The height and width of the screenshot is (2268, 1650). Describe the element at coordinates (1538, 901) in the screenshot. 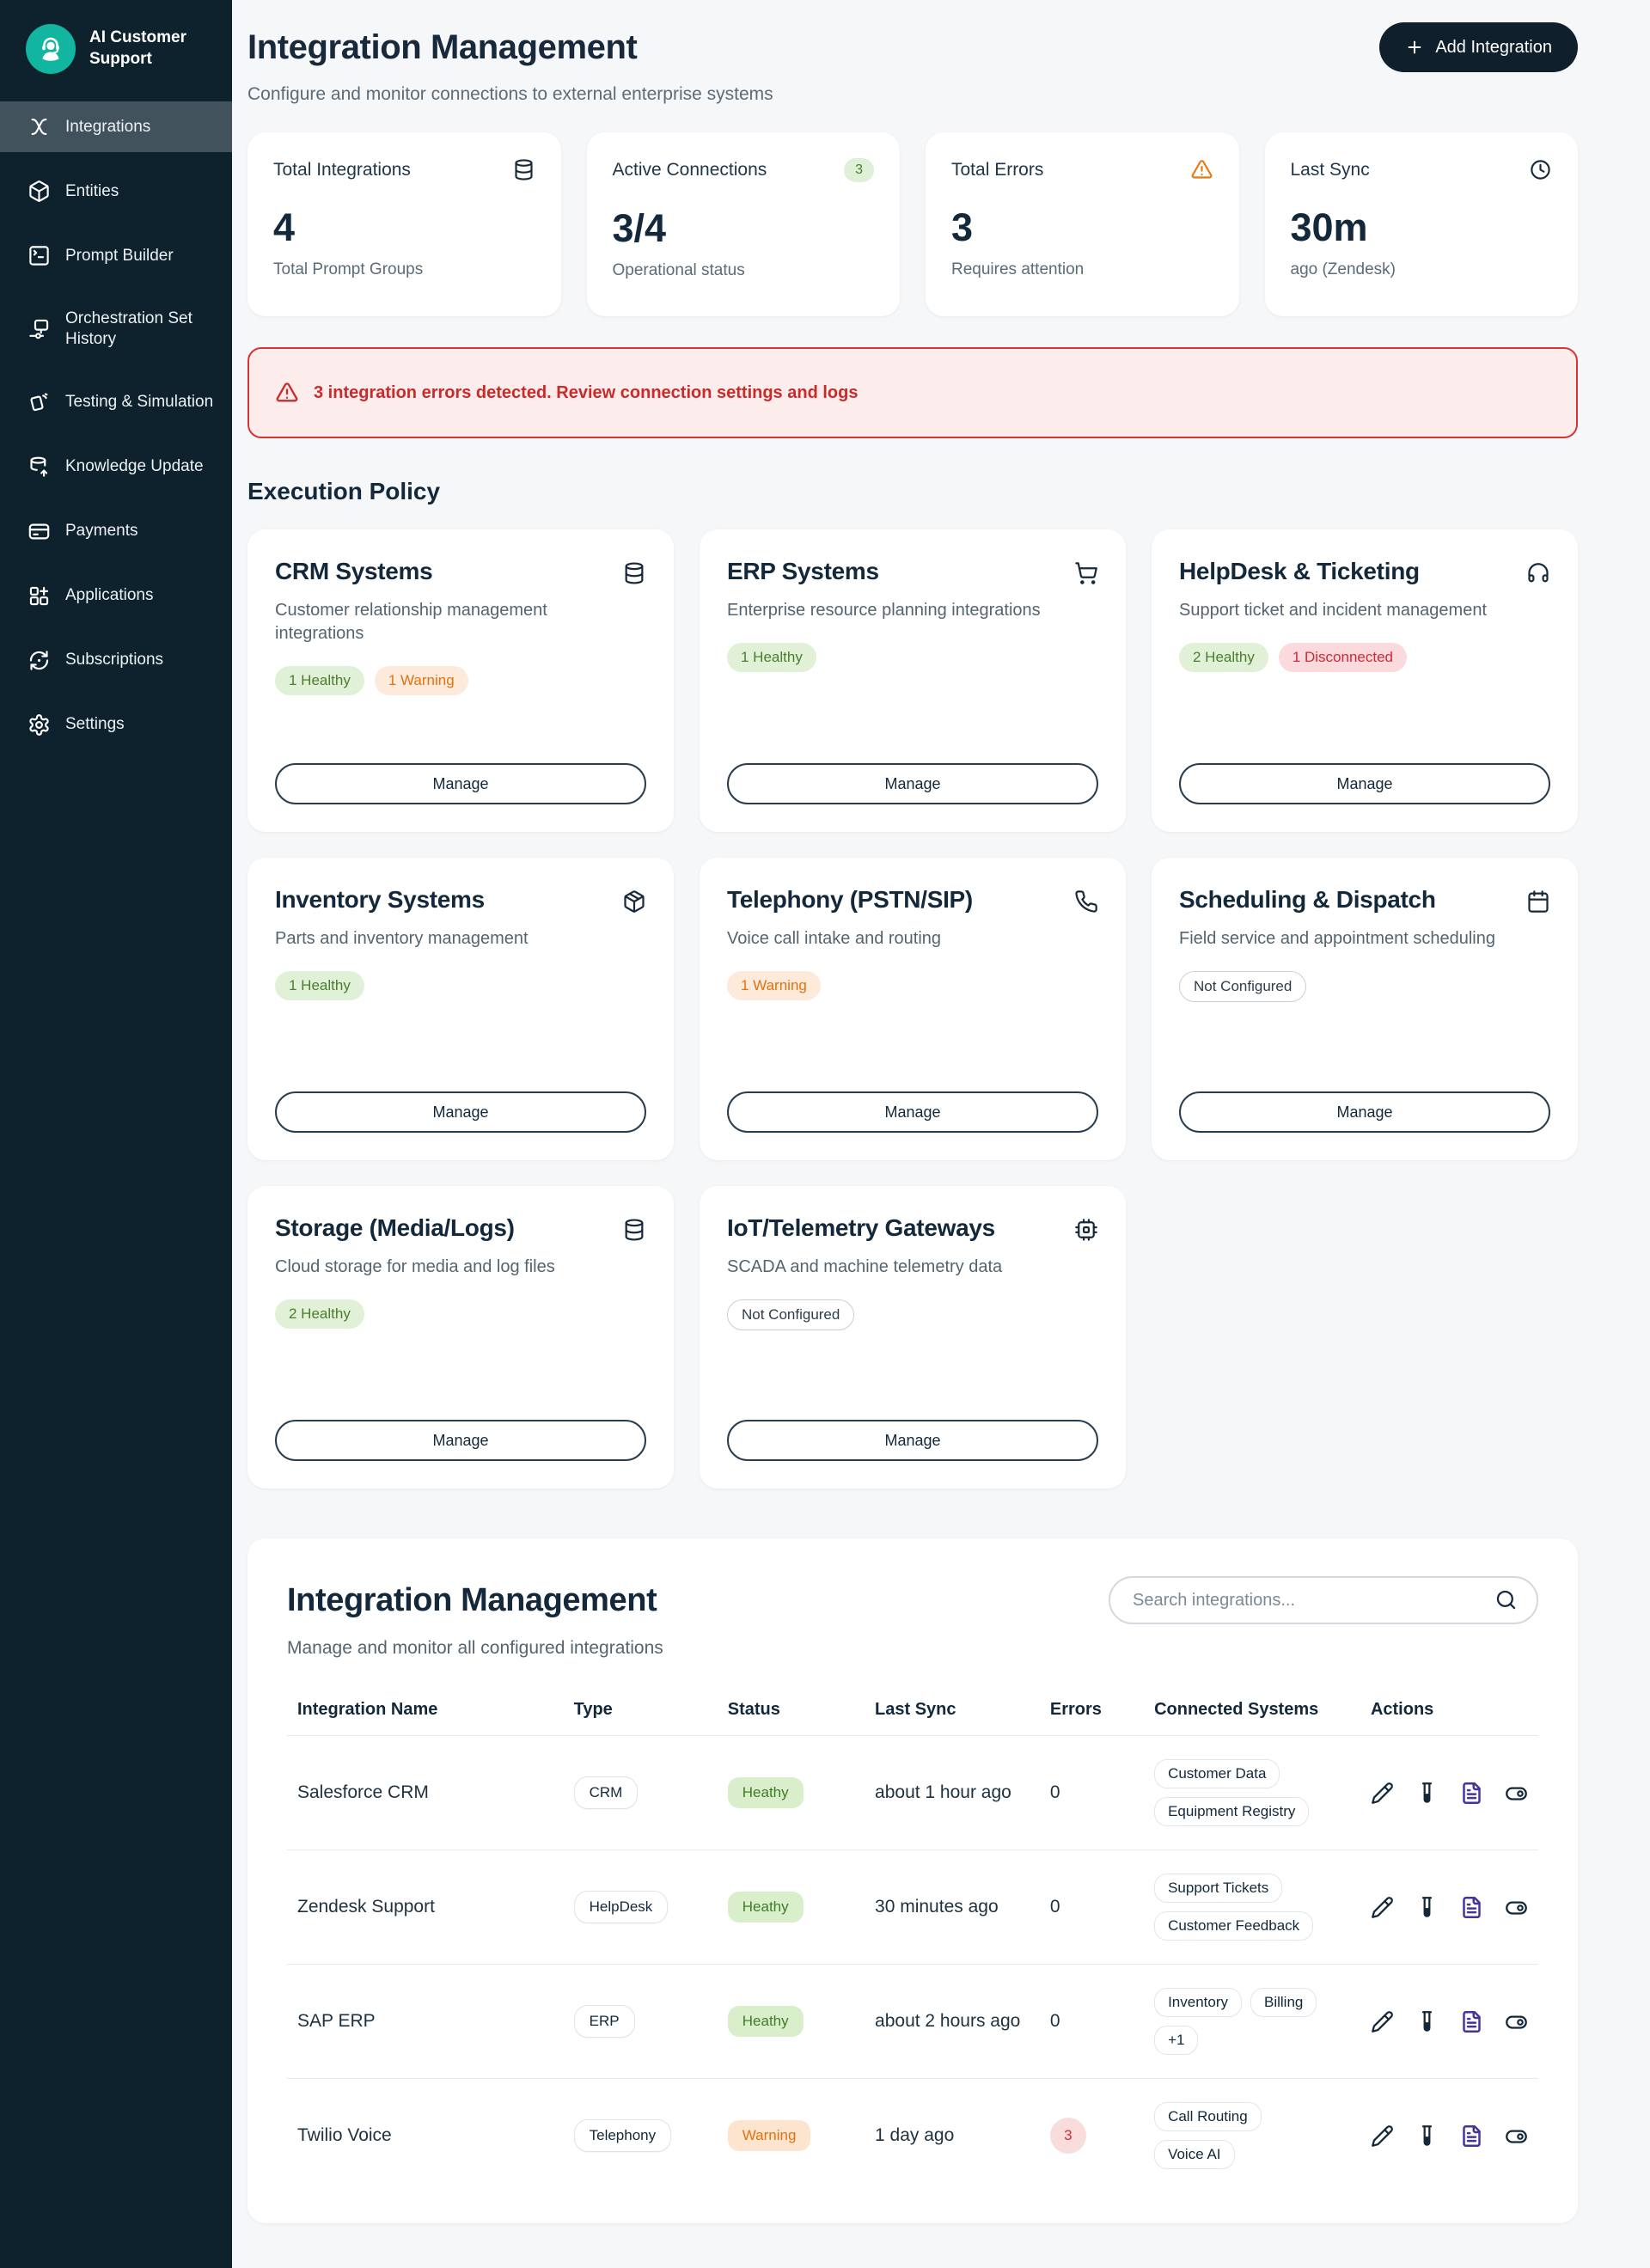

I see `calendar-icon` at that location.